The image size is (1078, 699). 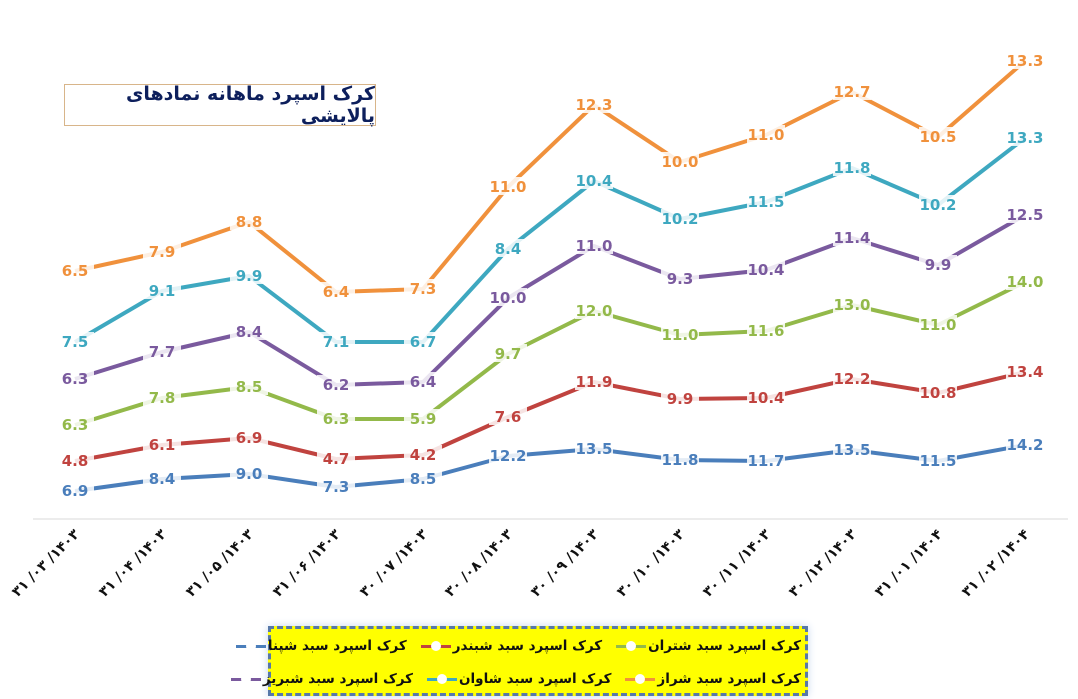 What do you see at coordinates (162, 398) in the screenshot?
I see `data-label: 7.8` at bounding box center [162, 398].